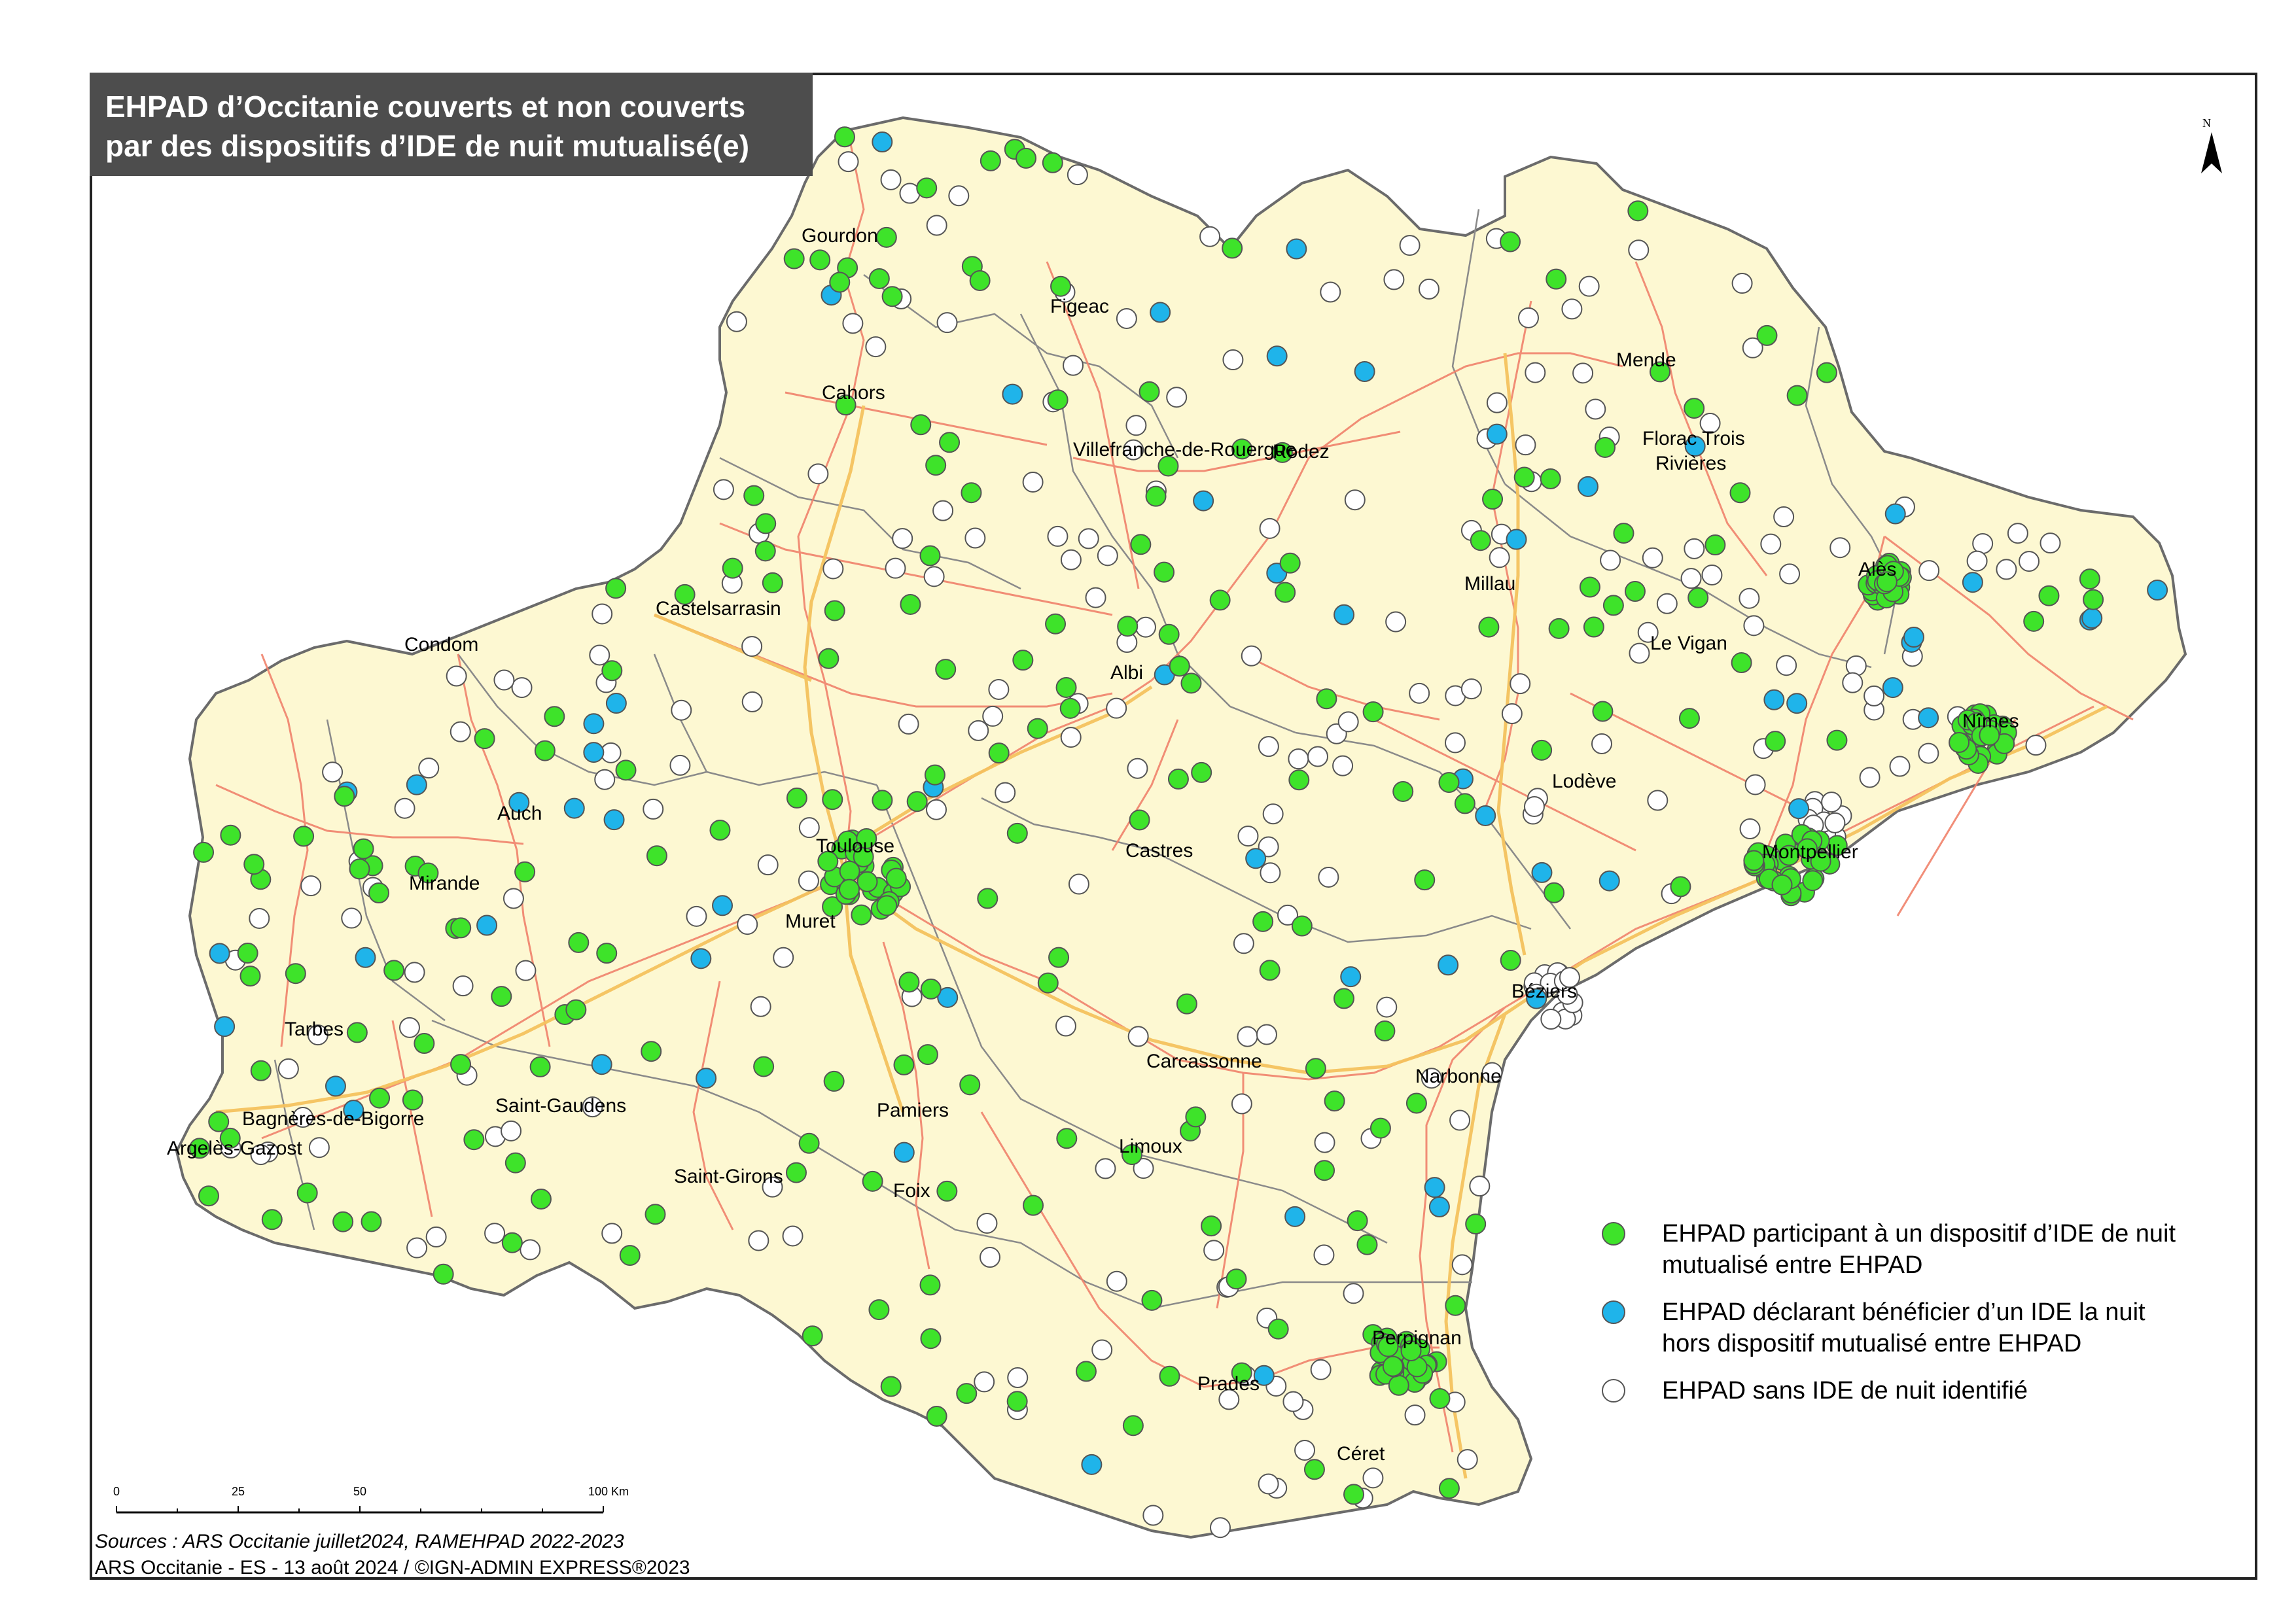 This screenshot has width=2296, height=1621. Describe the element at coordinates (360, 1510) in the screenshot. I see `scale-bar-graphic` at that location.